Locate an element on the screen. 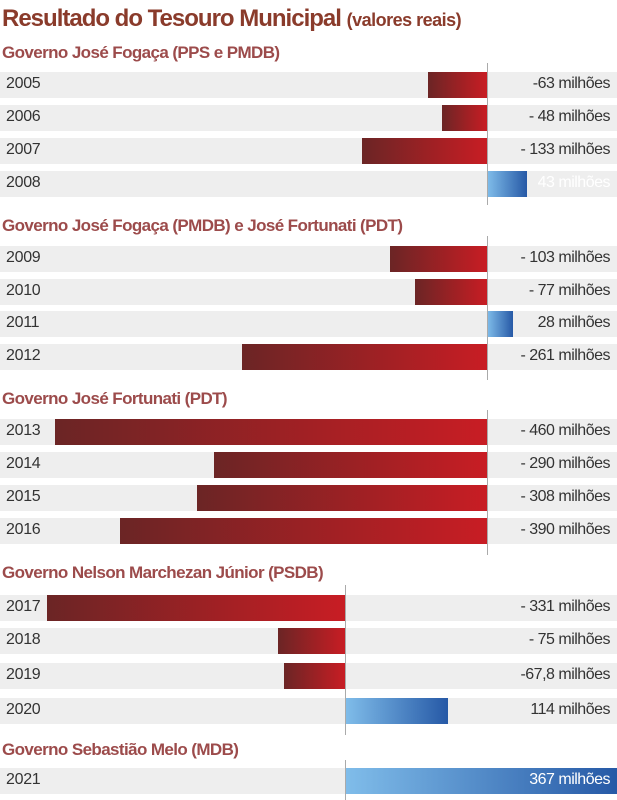 This screenshot has height=800, width=617. bar-2011 is located at coordinates (500, 324).